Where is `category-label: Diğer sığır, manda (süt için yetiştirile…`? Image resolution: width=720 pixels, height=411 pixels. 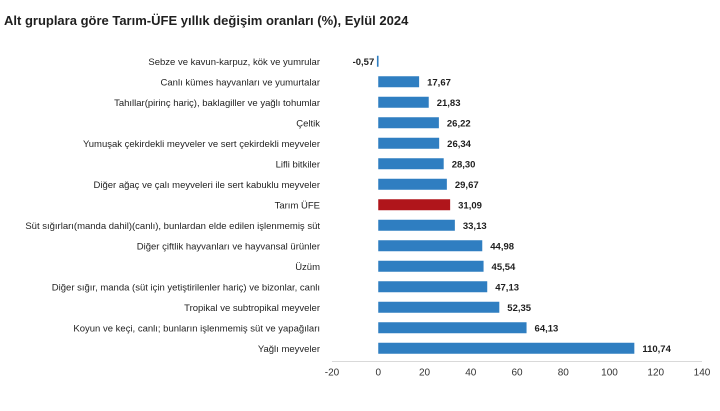
category-label: Diğer sığır, manda (süt için yetiştirile… is located at coordinates (186, 287).